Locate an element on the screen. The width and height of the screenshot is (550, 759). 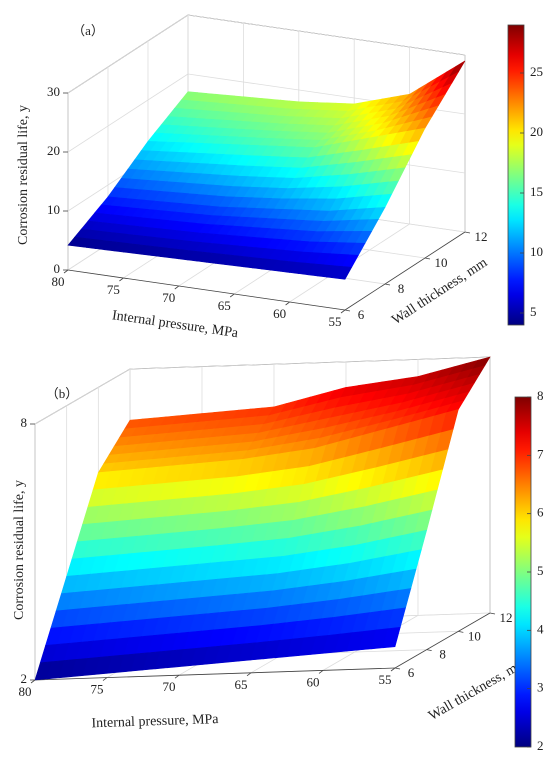
z-tick-label: 2 is located at coordinates (24, 678).